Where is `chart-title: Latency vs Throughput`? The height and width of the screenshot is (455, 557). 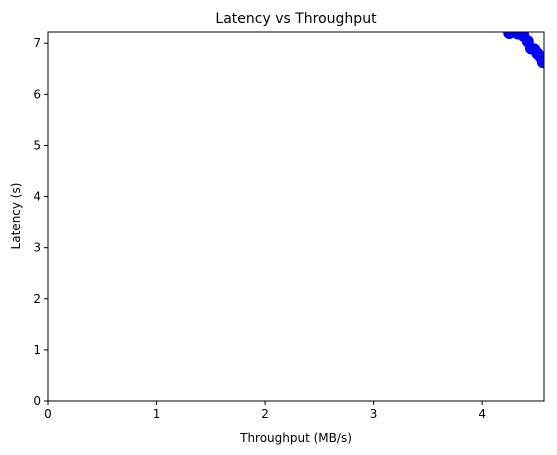
chart-title: Latency vs Throughput is located at coordinates (296, 19).